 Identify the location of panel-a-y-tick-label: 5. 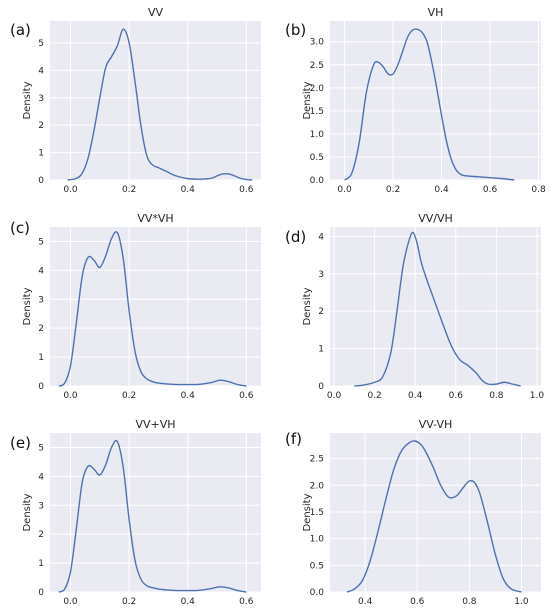
(41, 44).